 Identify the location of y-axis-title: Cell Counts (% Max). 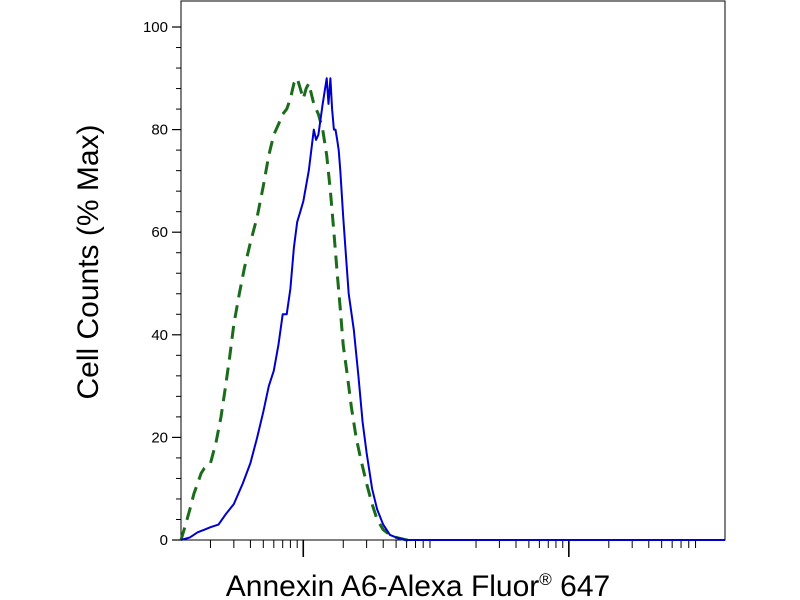
(88, 261).